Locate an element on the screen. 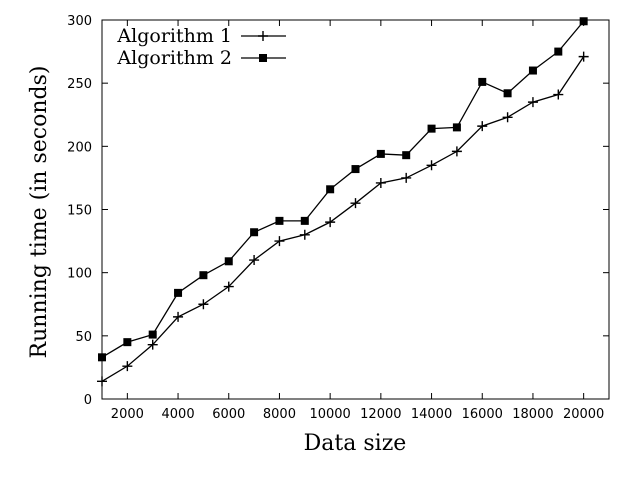 The width and height of the screenshot is (640, 480). x-tick-label: 16000 is located at coordinates (482, 414).